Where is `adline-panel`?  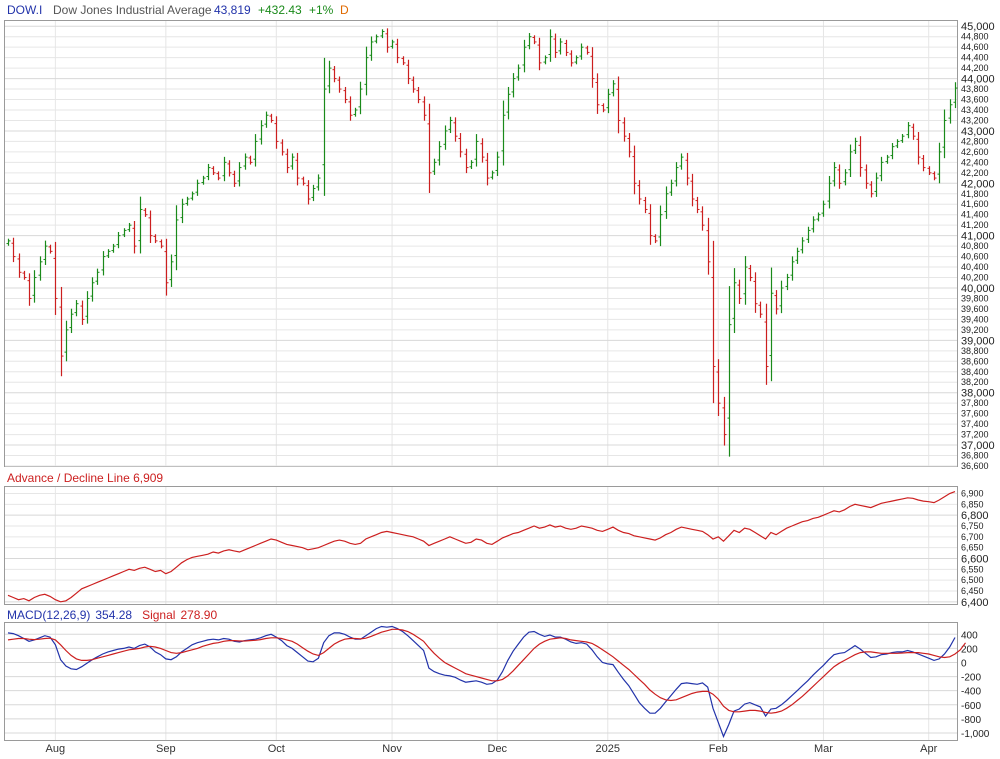 adline-panel is located at coordinates (481, 545).